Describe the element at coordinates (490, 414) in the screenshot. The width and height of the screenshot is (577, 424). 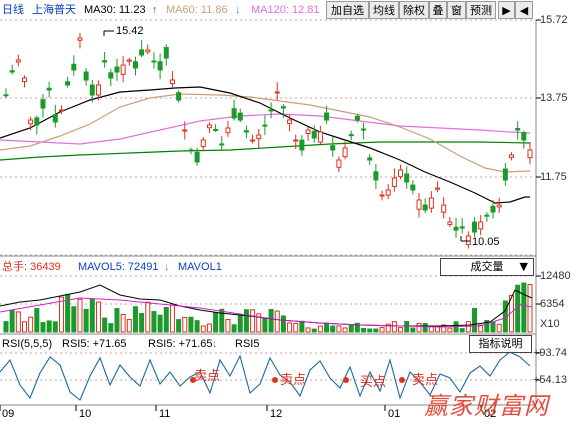
I see `x-tick-02: 02` at that location.